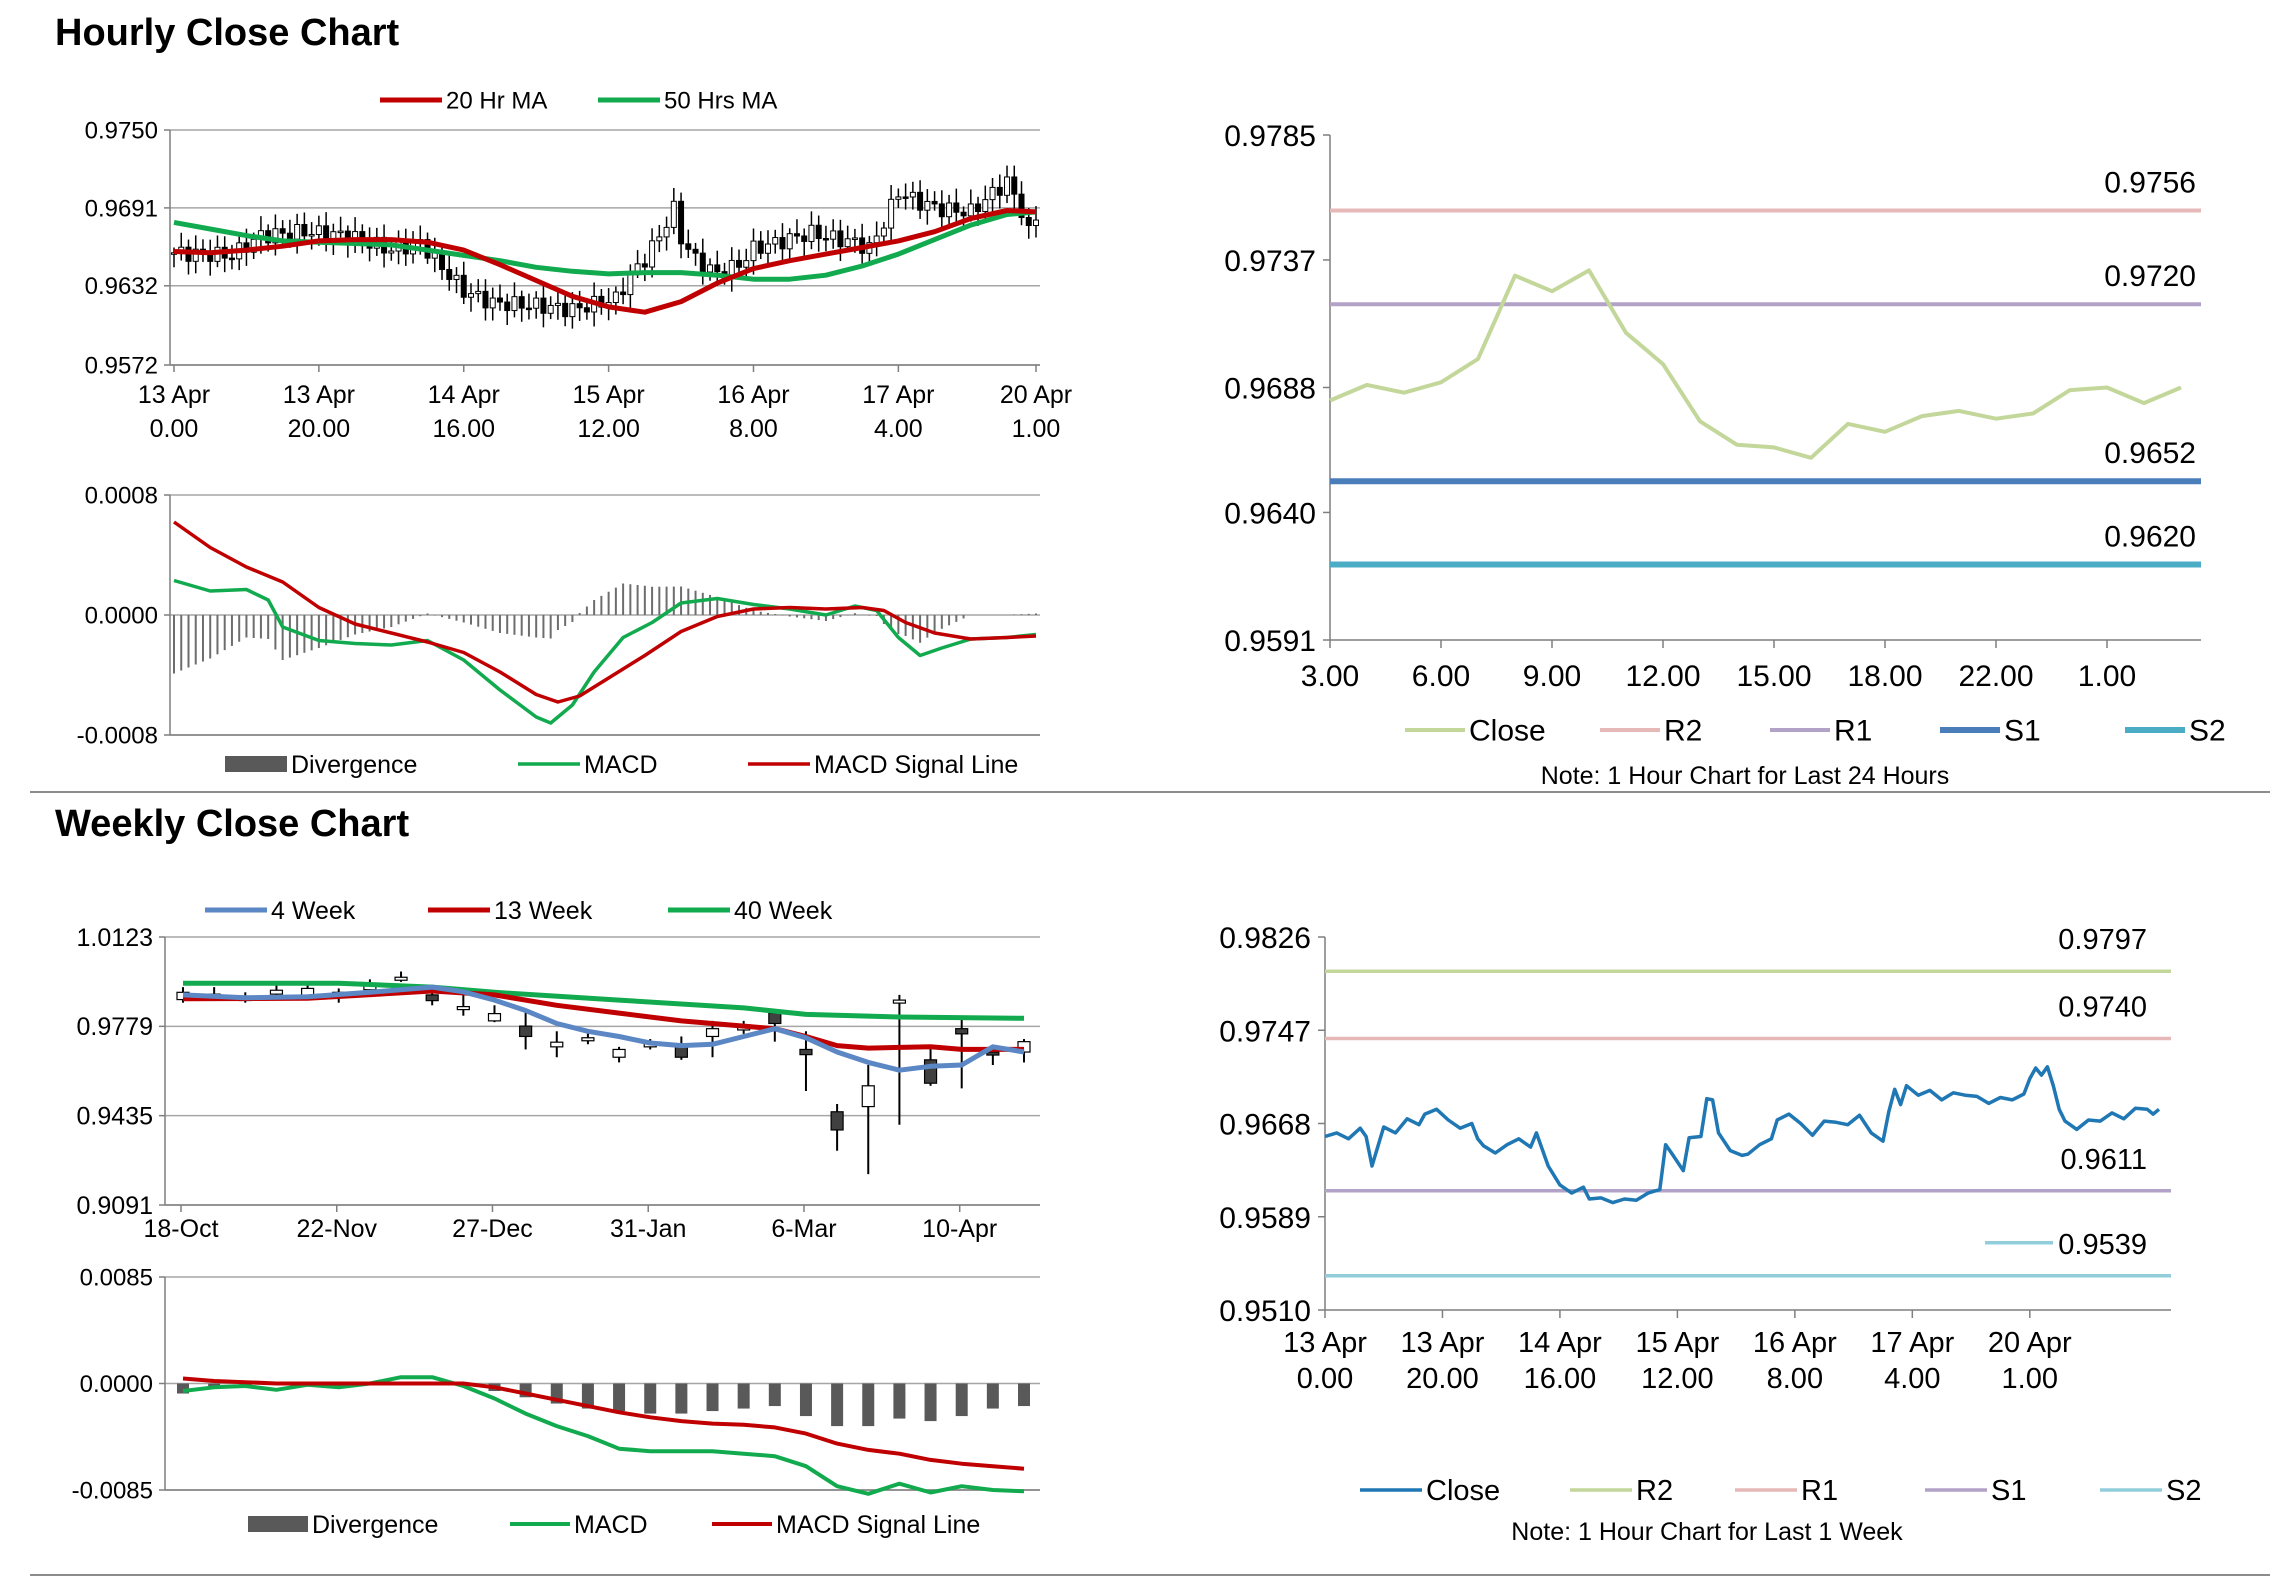 This screenshot has height=1577, width=2291. I want to click on weekly-macd-y-tick-label: 0.0000, so click(116, 1384).